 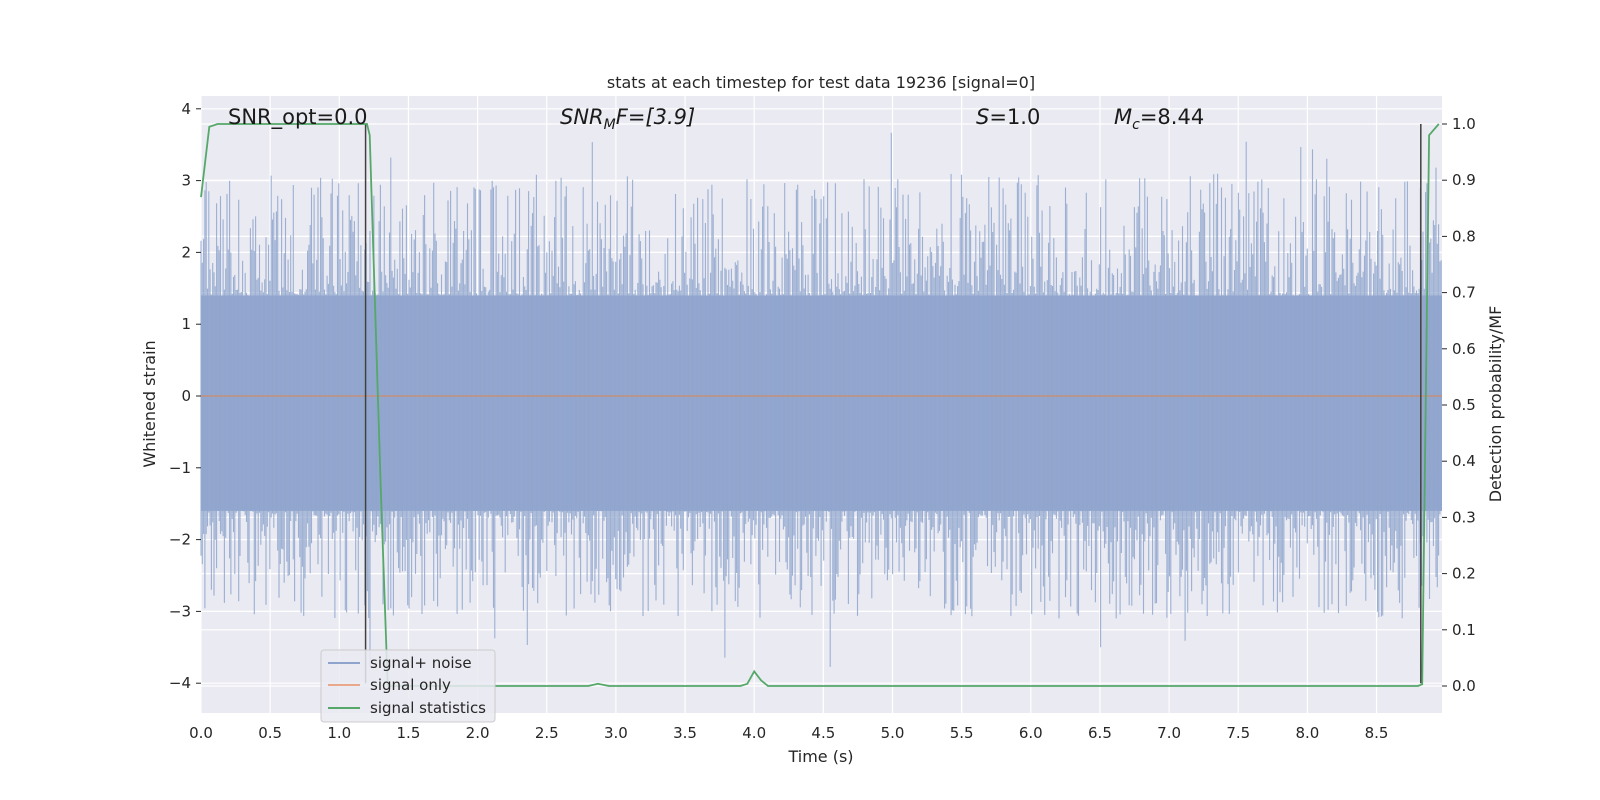 I want to click on x-tick-label: 4.0, so click(x=754, y=733).